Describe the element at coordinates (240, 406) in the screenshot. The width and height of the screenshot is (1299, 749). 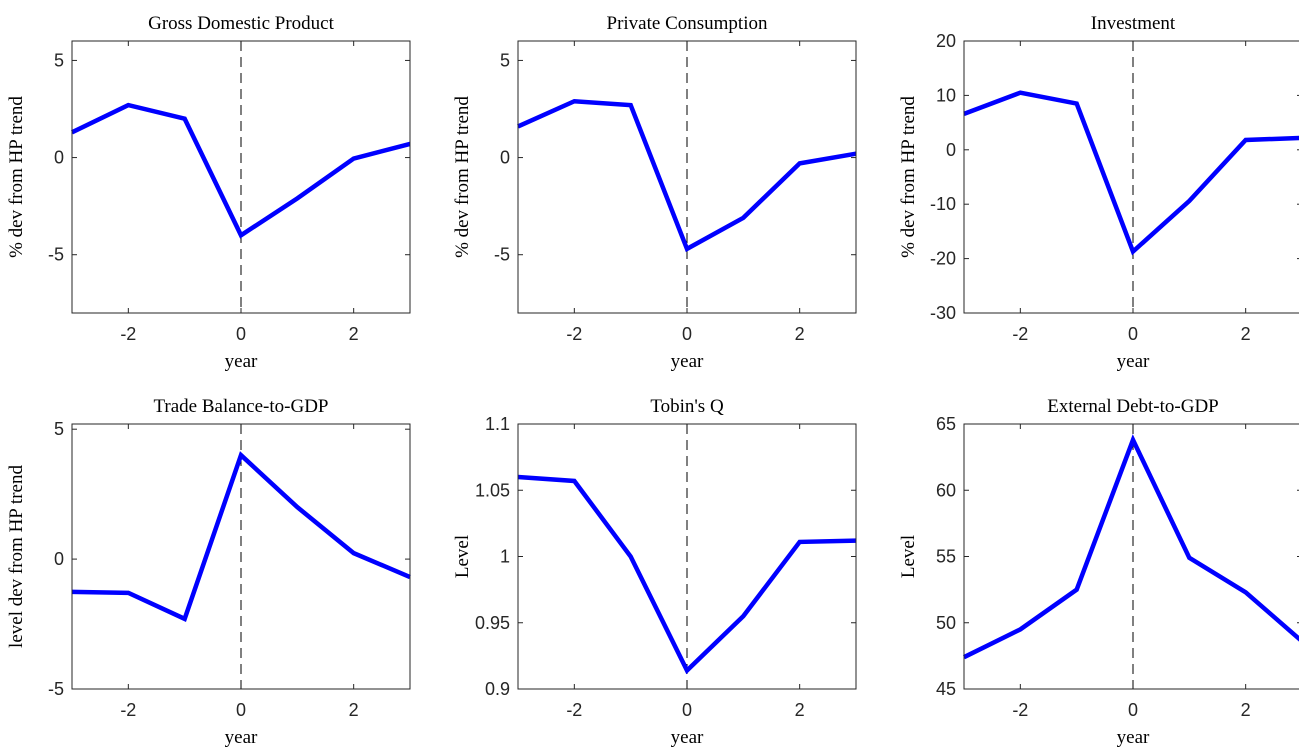
I see `panel-title: Trade Balance-to-GDP` at that location.